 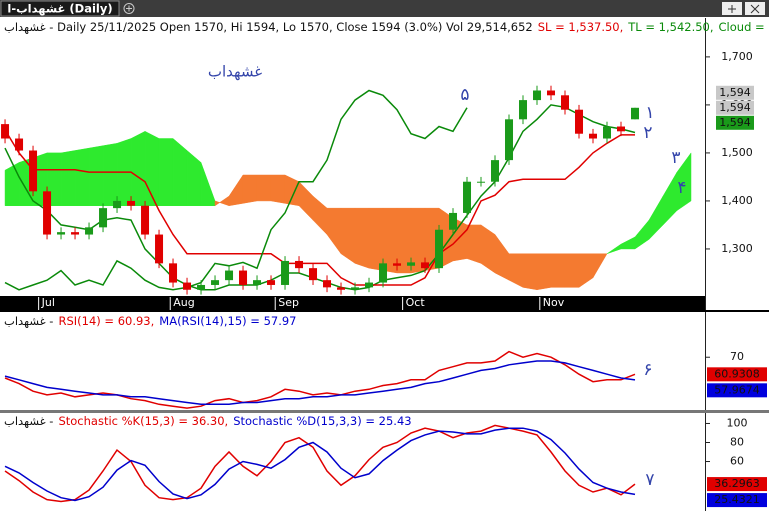 What do you see at coordinates (743, 8) in the screenshot?
I see `window-buttons` at bounding box center [743, 8].